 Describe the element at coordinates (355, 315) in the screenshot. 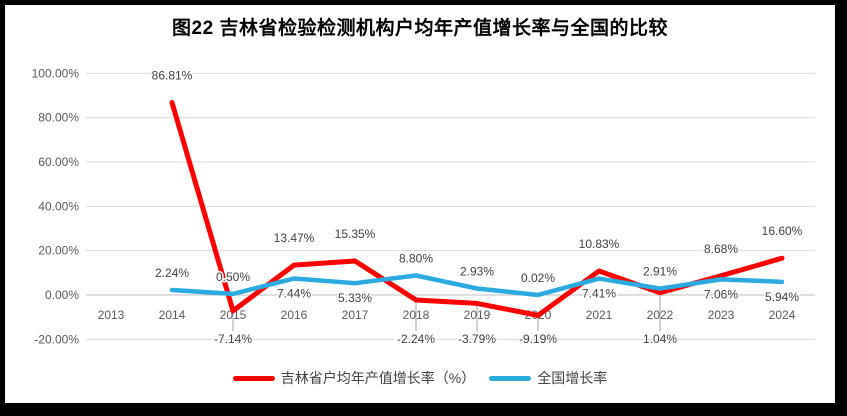

I see `x-axis-category-label: 2017` at that location.